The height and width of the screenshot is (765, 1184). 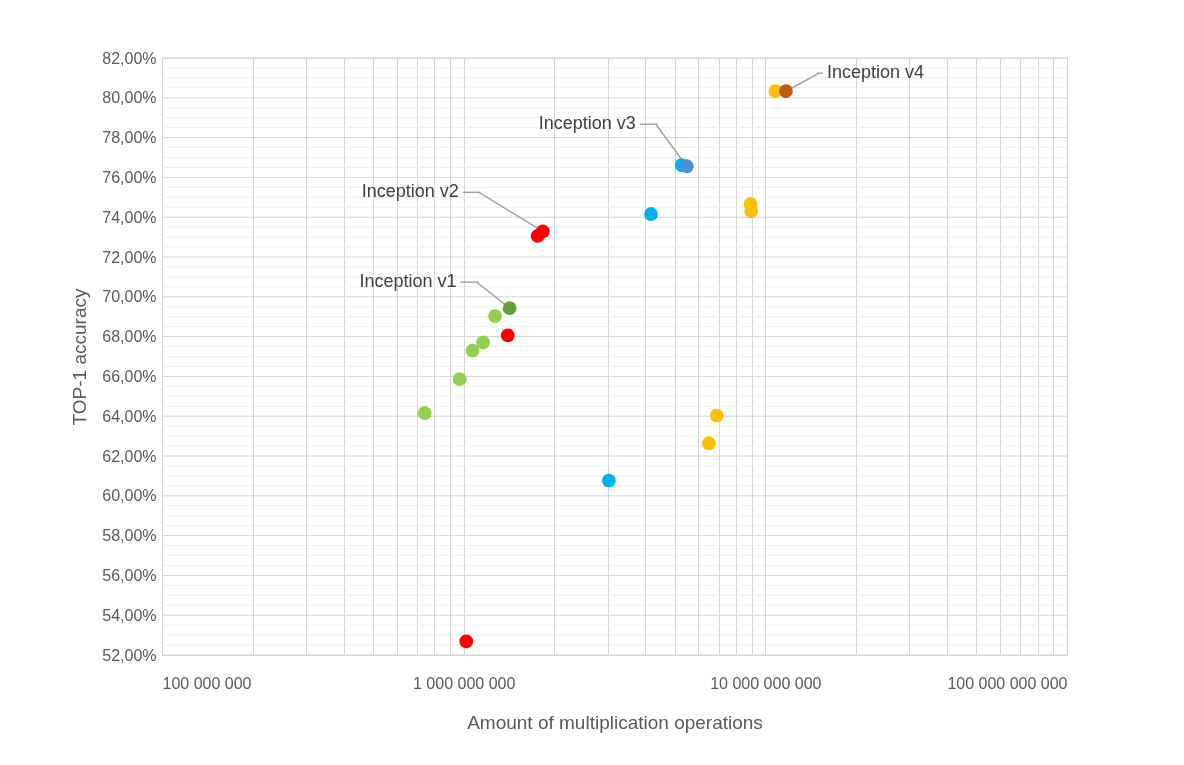 I want to click on y-tick-label: 78,00%, so click(x=129, y=138).